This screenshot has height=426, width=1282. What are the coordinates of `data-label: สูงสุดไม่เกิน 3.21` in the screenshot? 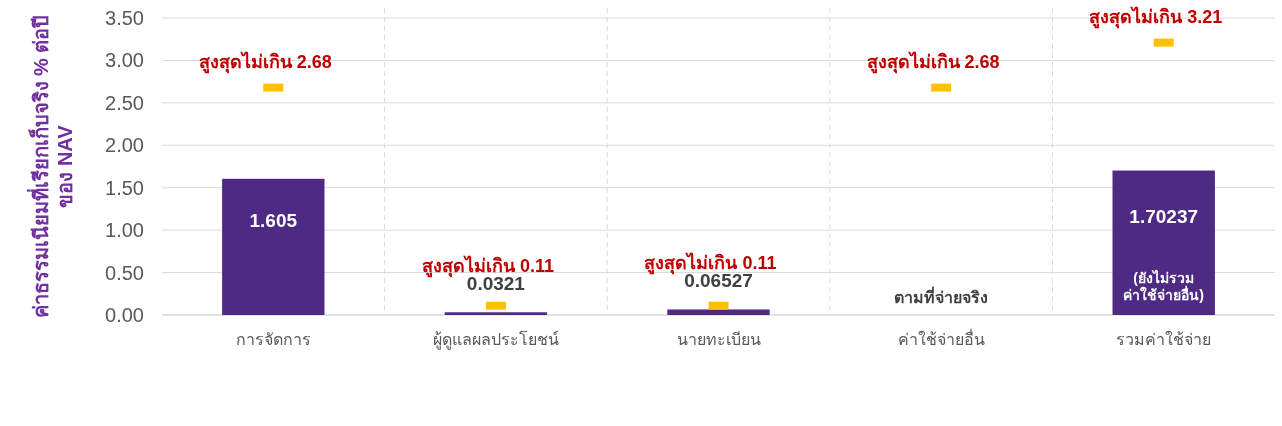 It's located at (1156, 17).